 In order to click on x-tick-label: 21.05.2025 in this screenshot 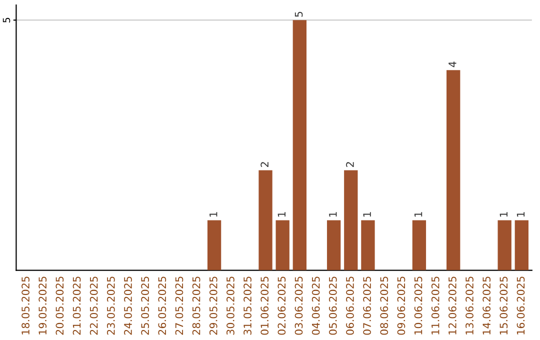, I will do `click(76, 305)`.